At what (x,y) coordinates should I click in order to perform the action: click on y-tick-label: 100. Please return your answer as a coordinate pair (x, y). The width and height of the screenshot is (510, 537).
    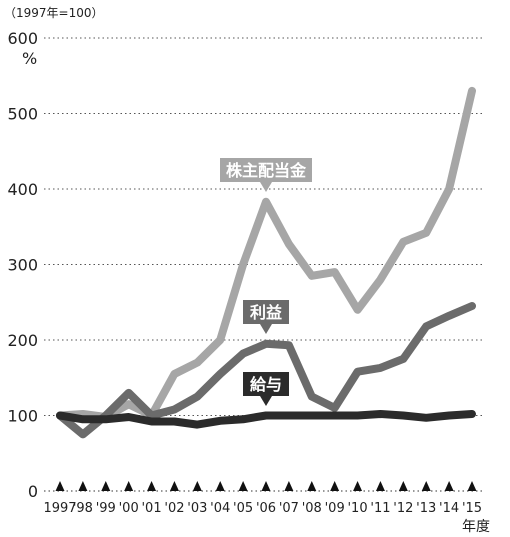
    Looking at the image, I should click on (22, 416).